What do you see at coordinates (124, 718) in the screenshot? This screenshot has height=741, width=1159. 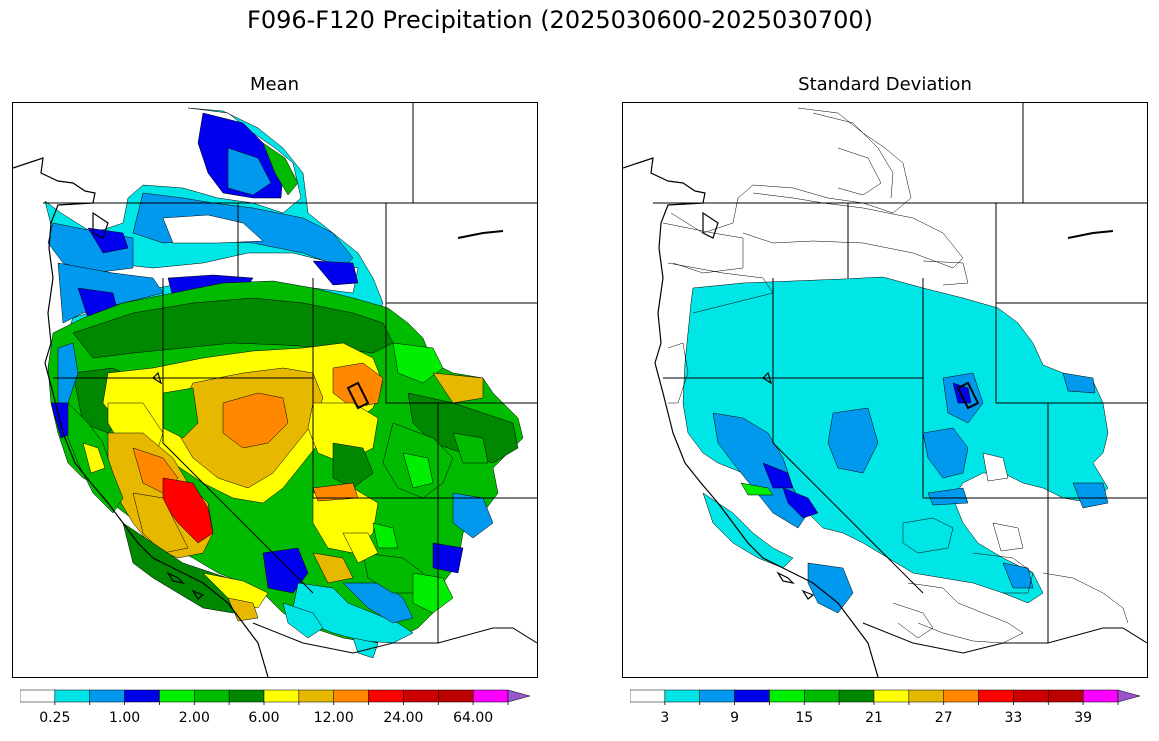 I see `colorbar-tick-label: 1.00` at bounding box center [124, 718].